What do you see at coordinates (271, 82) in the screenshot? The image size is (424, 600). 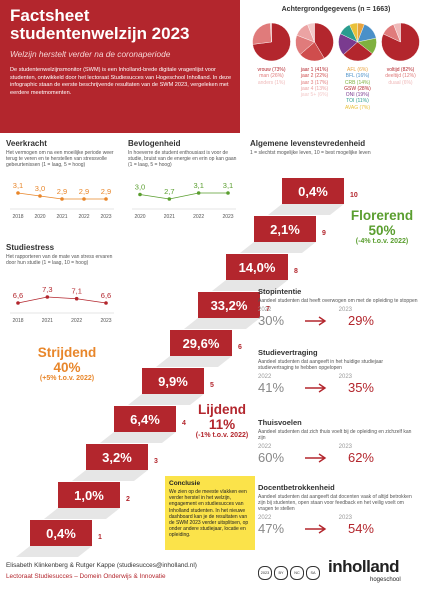 I see `pie-legend-item: anders (1%)` at bounding box center [271, 82].